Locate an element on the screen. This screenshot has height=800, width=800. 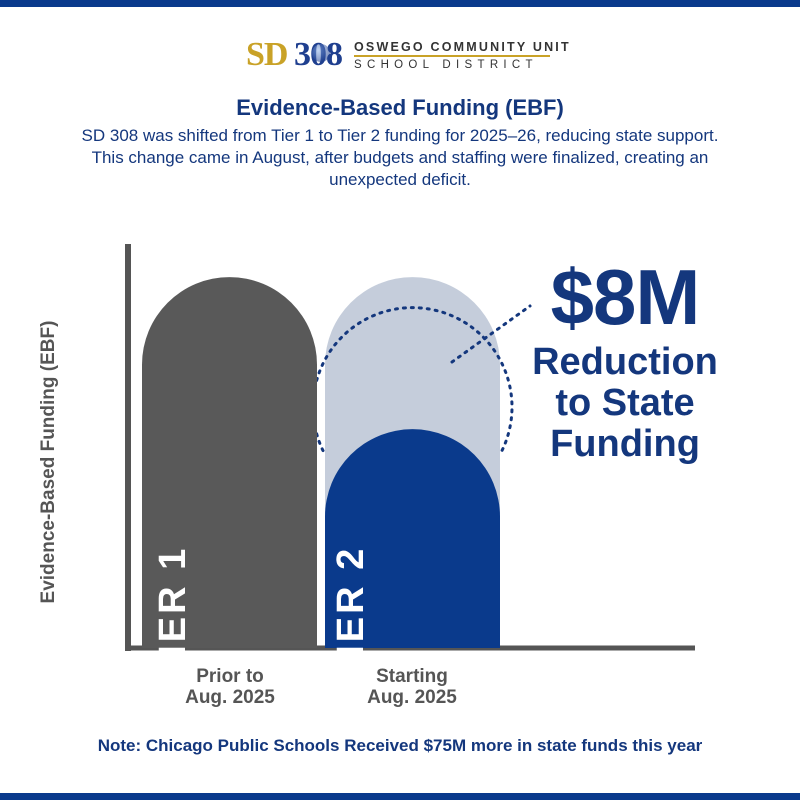
logo-district-name: OSWEGO COMMUNITY UNIT is located at coordinates (462, 47).